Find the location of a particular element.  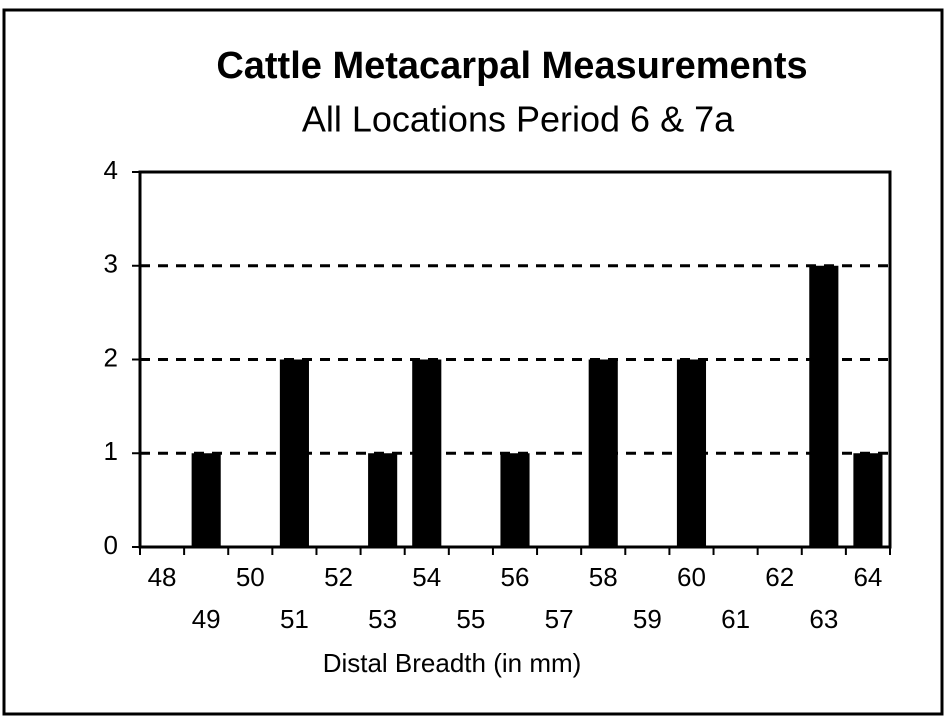

x-tick-label: 48 is located at coordinates (162, 577).